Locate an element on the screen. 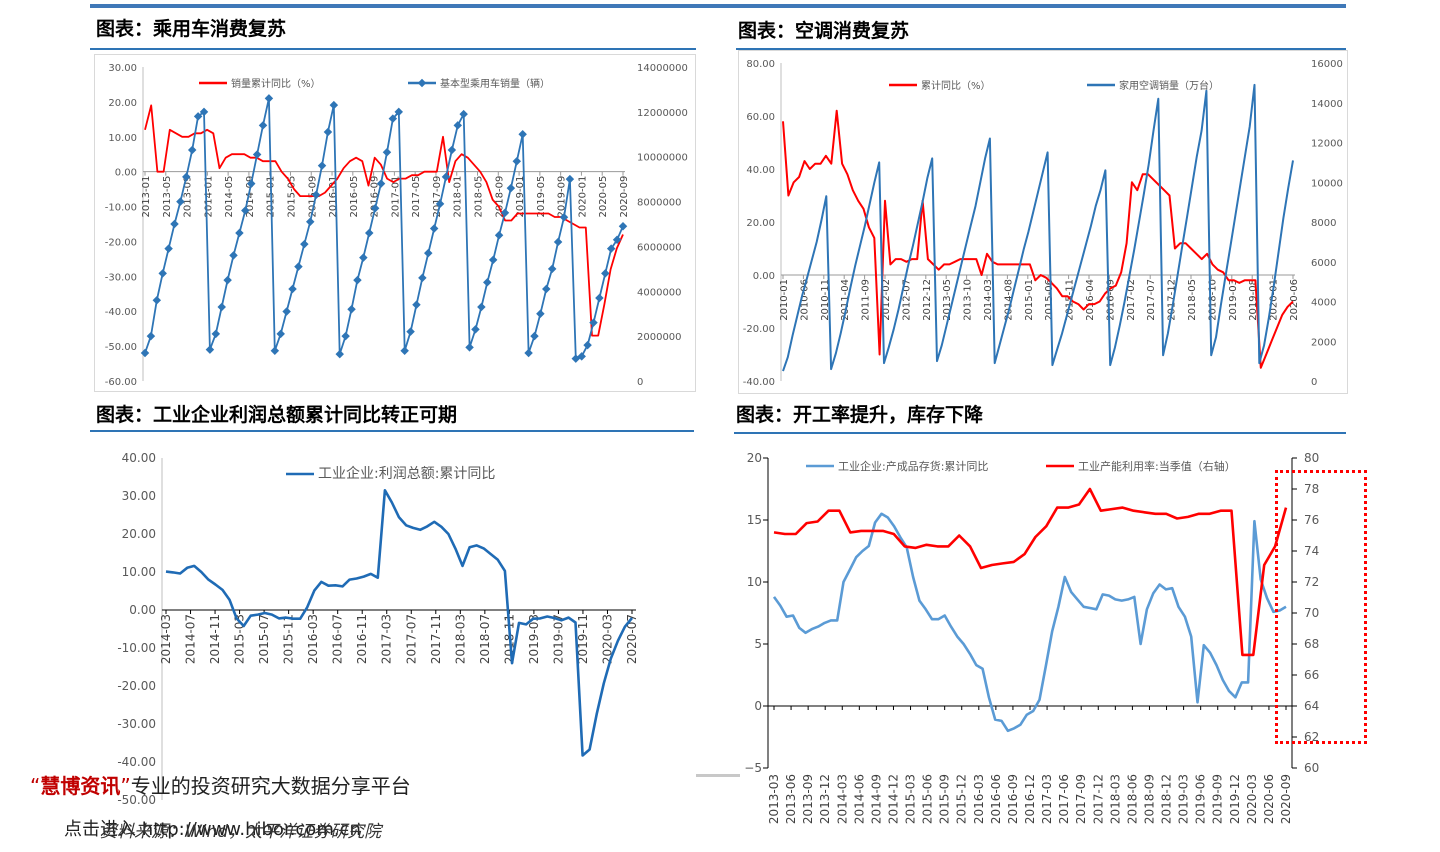 Image resolution: width=1440 pixels, height=852 pixels. y-right-tick-label: 12000000 is located at coordinates (662, 113).